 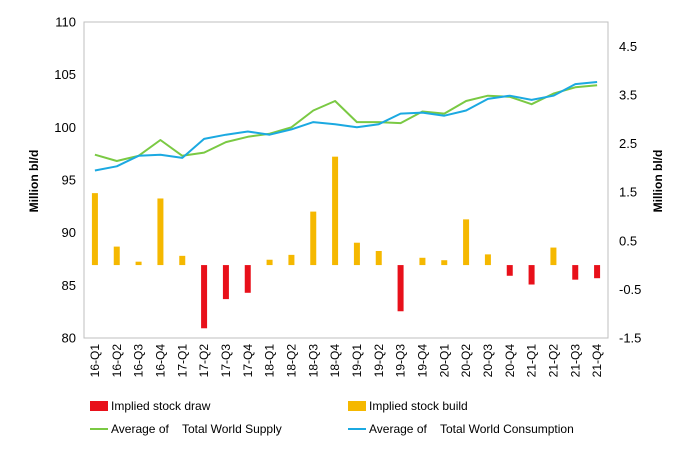 I want to click on x-tick-label: 16-Q4, so click(x=160, y=361).